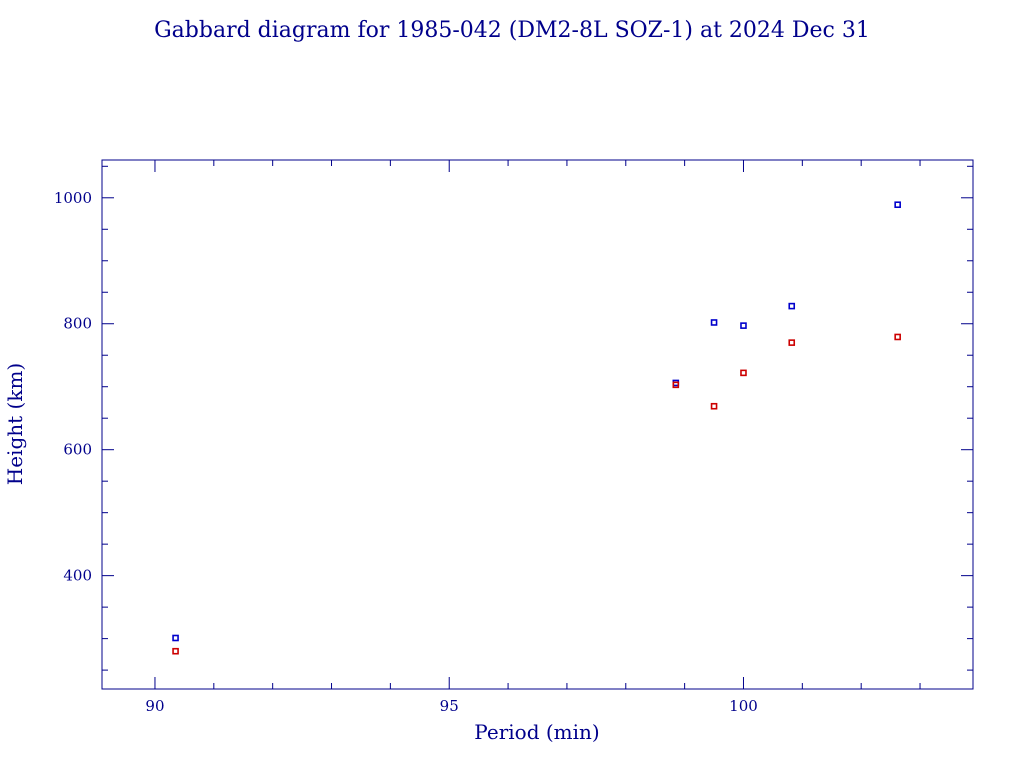 This screenshot has height=768, width=1024. Describe the element at coordinates (73, 198) in the screenshot. I see `y-tick-label: 1000` at that location.